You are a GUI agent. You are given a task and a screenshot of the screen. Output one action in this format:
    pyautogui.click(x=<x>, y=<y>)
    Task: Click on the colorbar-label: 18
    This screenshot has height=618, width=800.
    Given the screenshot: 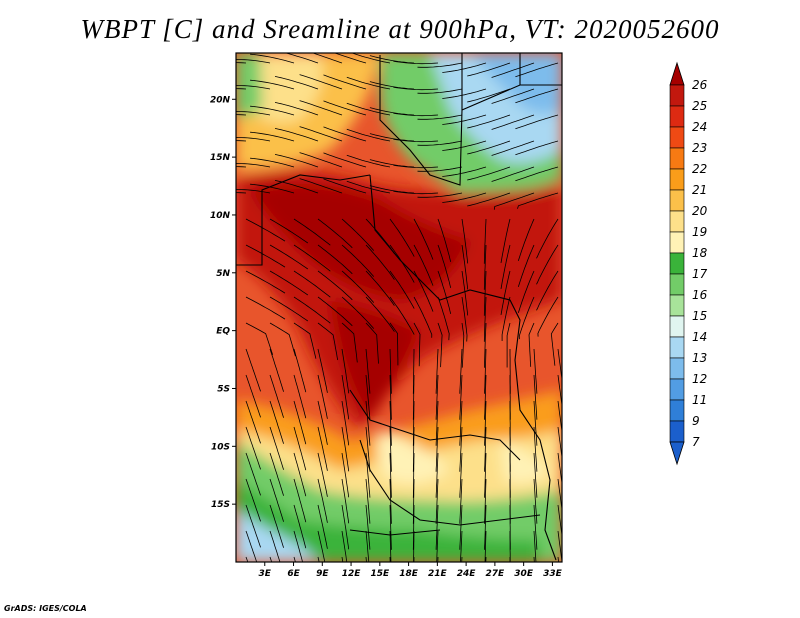 What is the action you would take?
    pyautogui.click(x=700, y=253)
    